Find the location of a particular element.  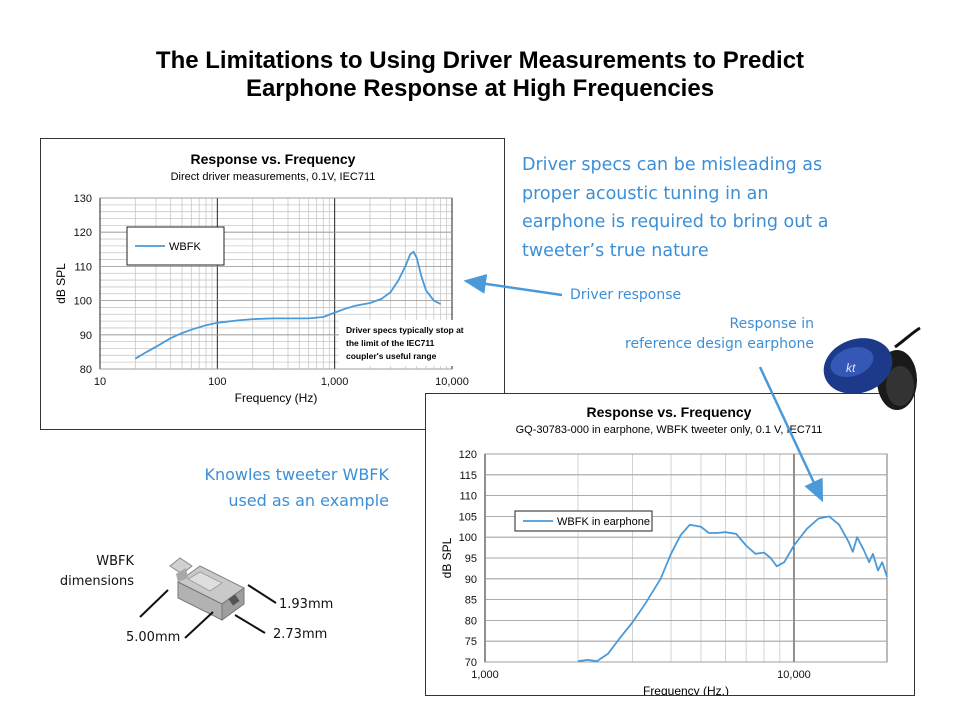

knowles-note: Knowles tweeter WBFK used as an example is located at coordinates (296, 488).